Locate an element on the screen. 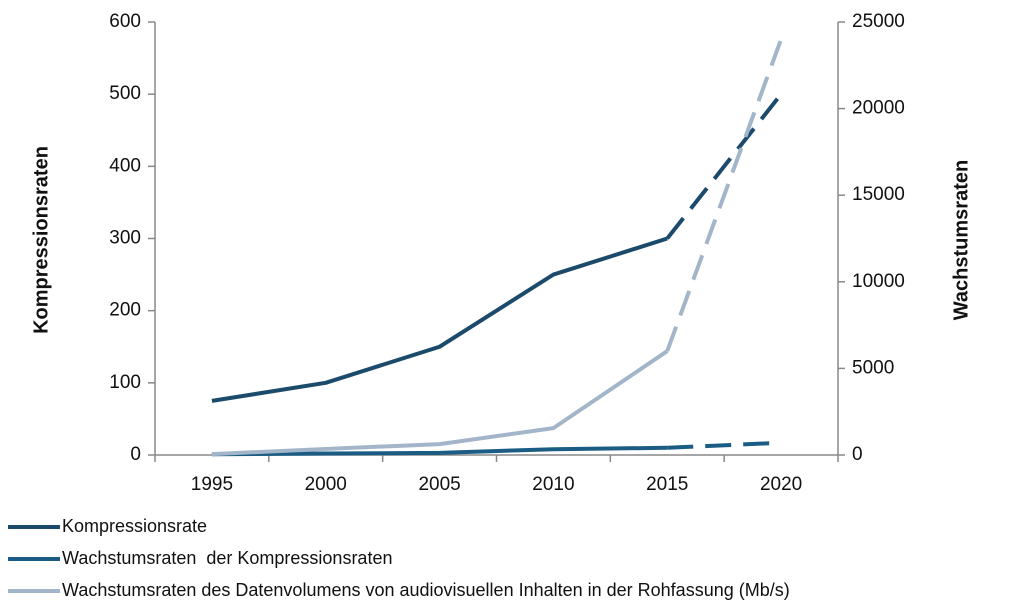  x-tick-label: 1995 is located at coordinates (212, 484).